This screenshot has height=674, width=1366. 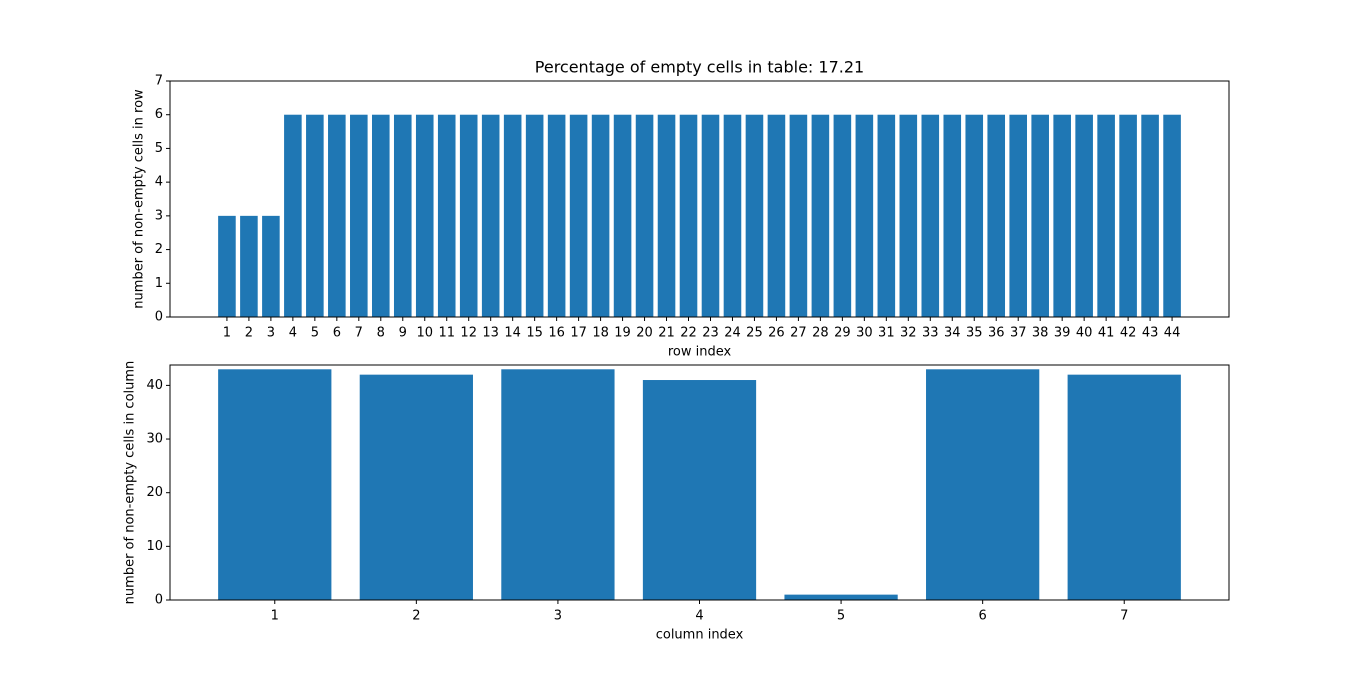 What do you see at coordinates (622, 333) in the screenshot?
I see `x-tick-label: 19` at bounding box center [622, 333].